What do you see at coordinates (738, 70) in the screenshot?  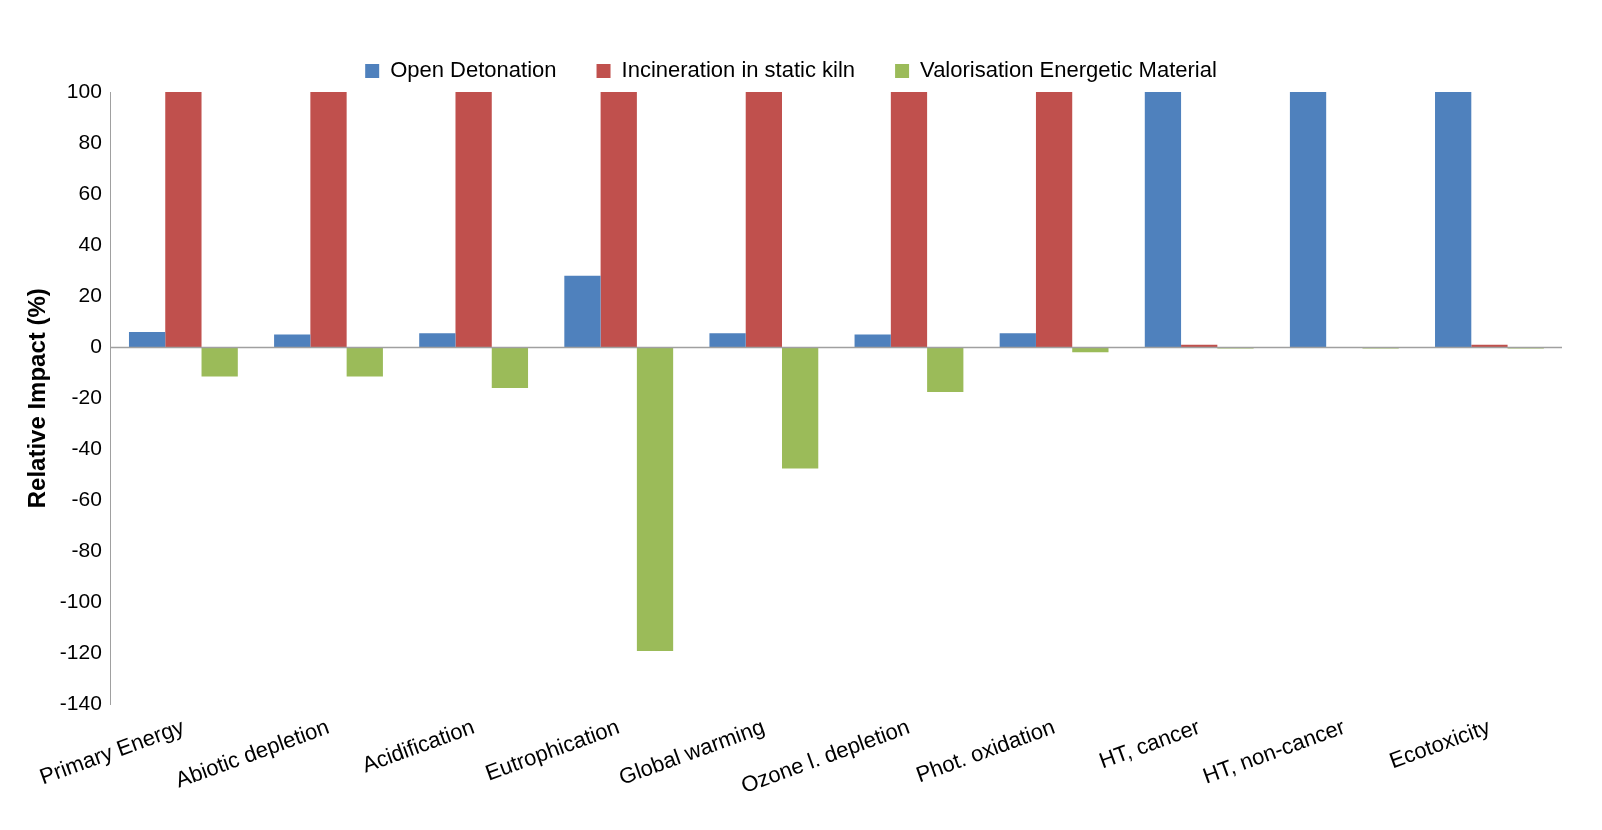 I see `legend-label: Incineration in static kiln` at bounding box center [738, 70].